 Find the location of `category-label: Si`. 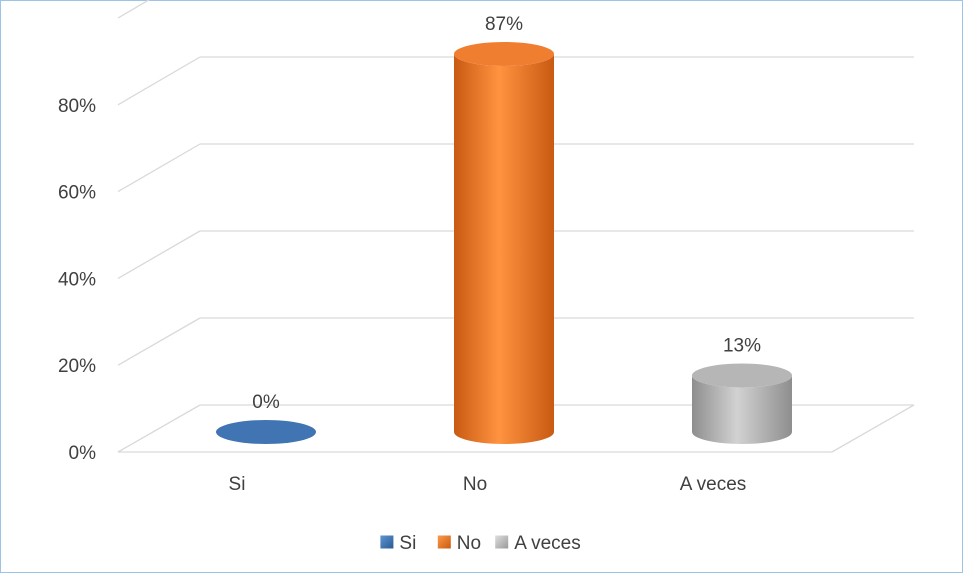

category-label: Si is located at coordinates (237, 484).